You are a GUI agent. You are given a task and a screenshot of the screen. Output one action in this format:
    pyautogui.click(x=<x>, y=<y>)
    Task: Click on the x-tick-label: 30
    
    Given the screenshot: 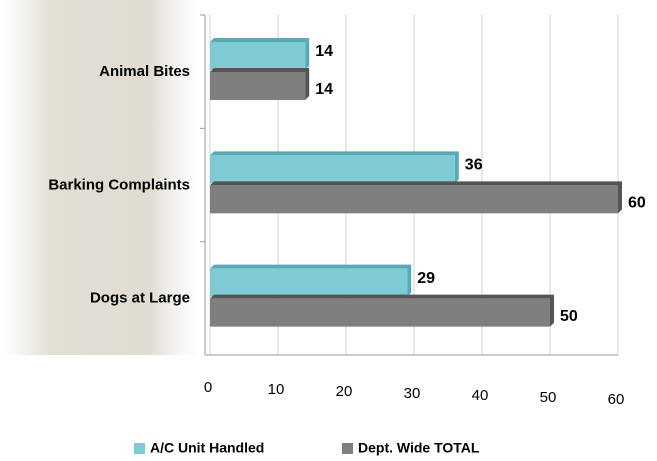 What is the action you would take?
    pyautogui.click(x=412, y=393)
    